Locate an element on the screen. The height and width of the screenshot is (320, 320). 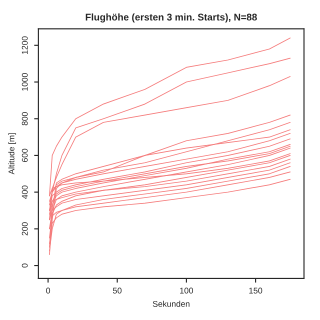
y-tick-label: 800 is located at coordinates (25, 119).